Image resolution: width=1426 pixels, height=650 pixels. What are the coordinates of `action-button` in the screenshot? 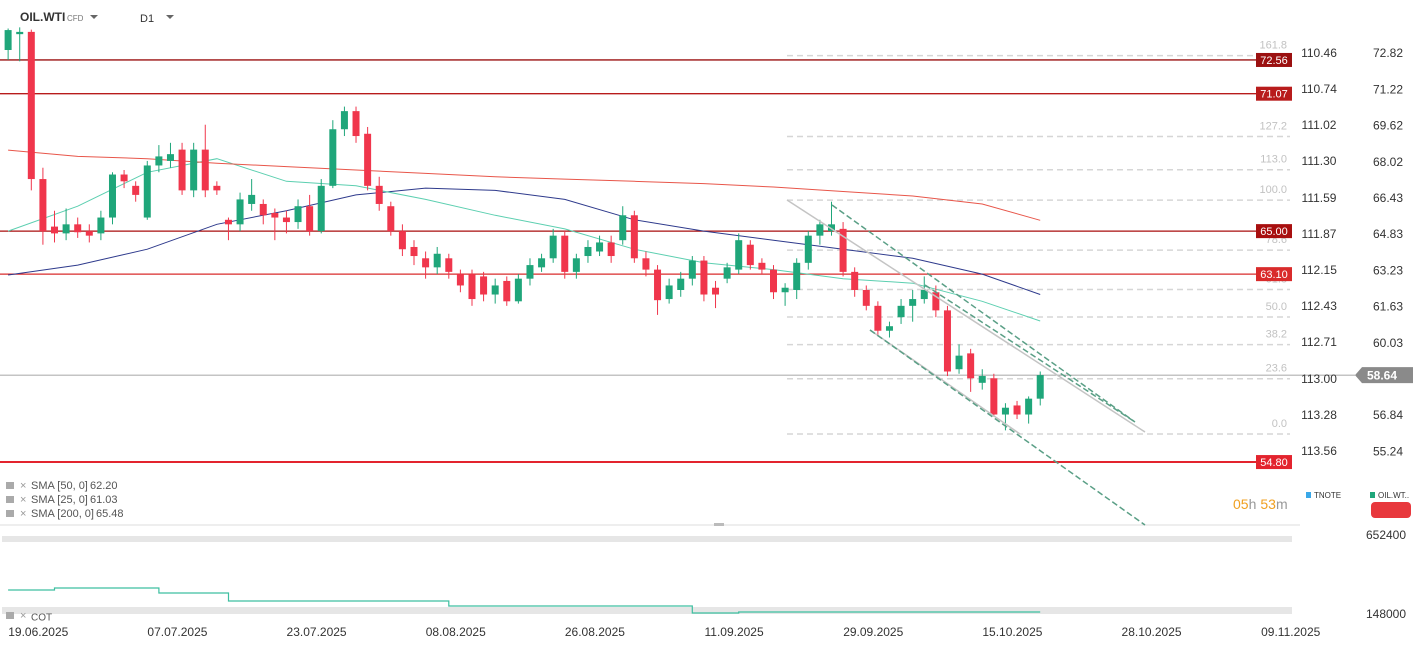 It's located at (1391, 510).